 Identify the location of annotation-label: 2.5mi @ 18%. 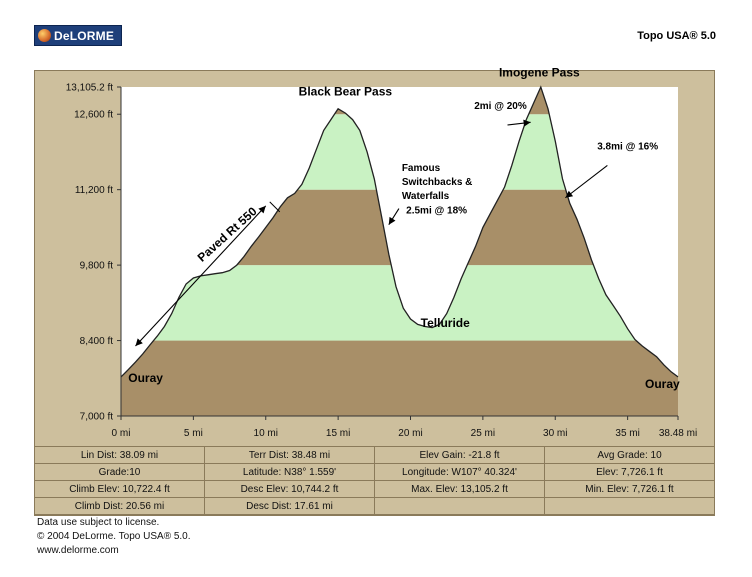
(436, 210).